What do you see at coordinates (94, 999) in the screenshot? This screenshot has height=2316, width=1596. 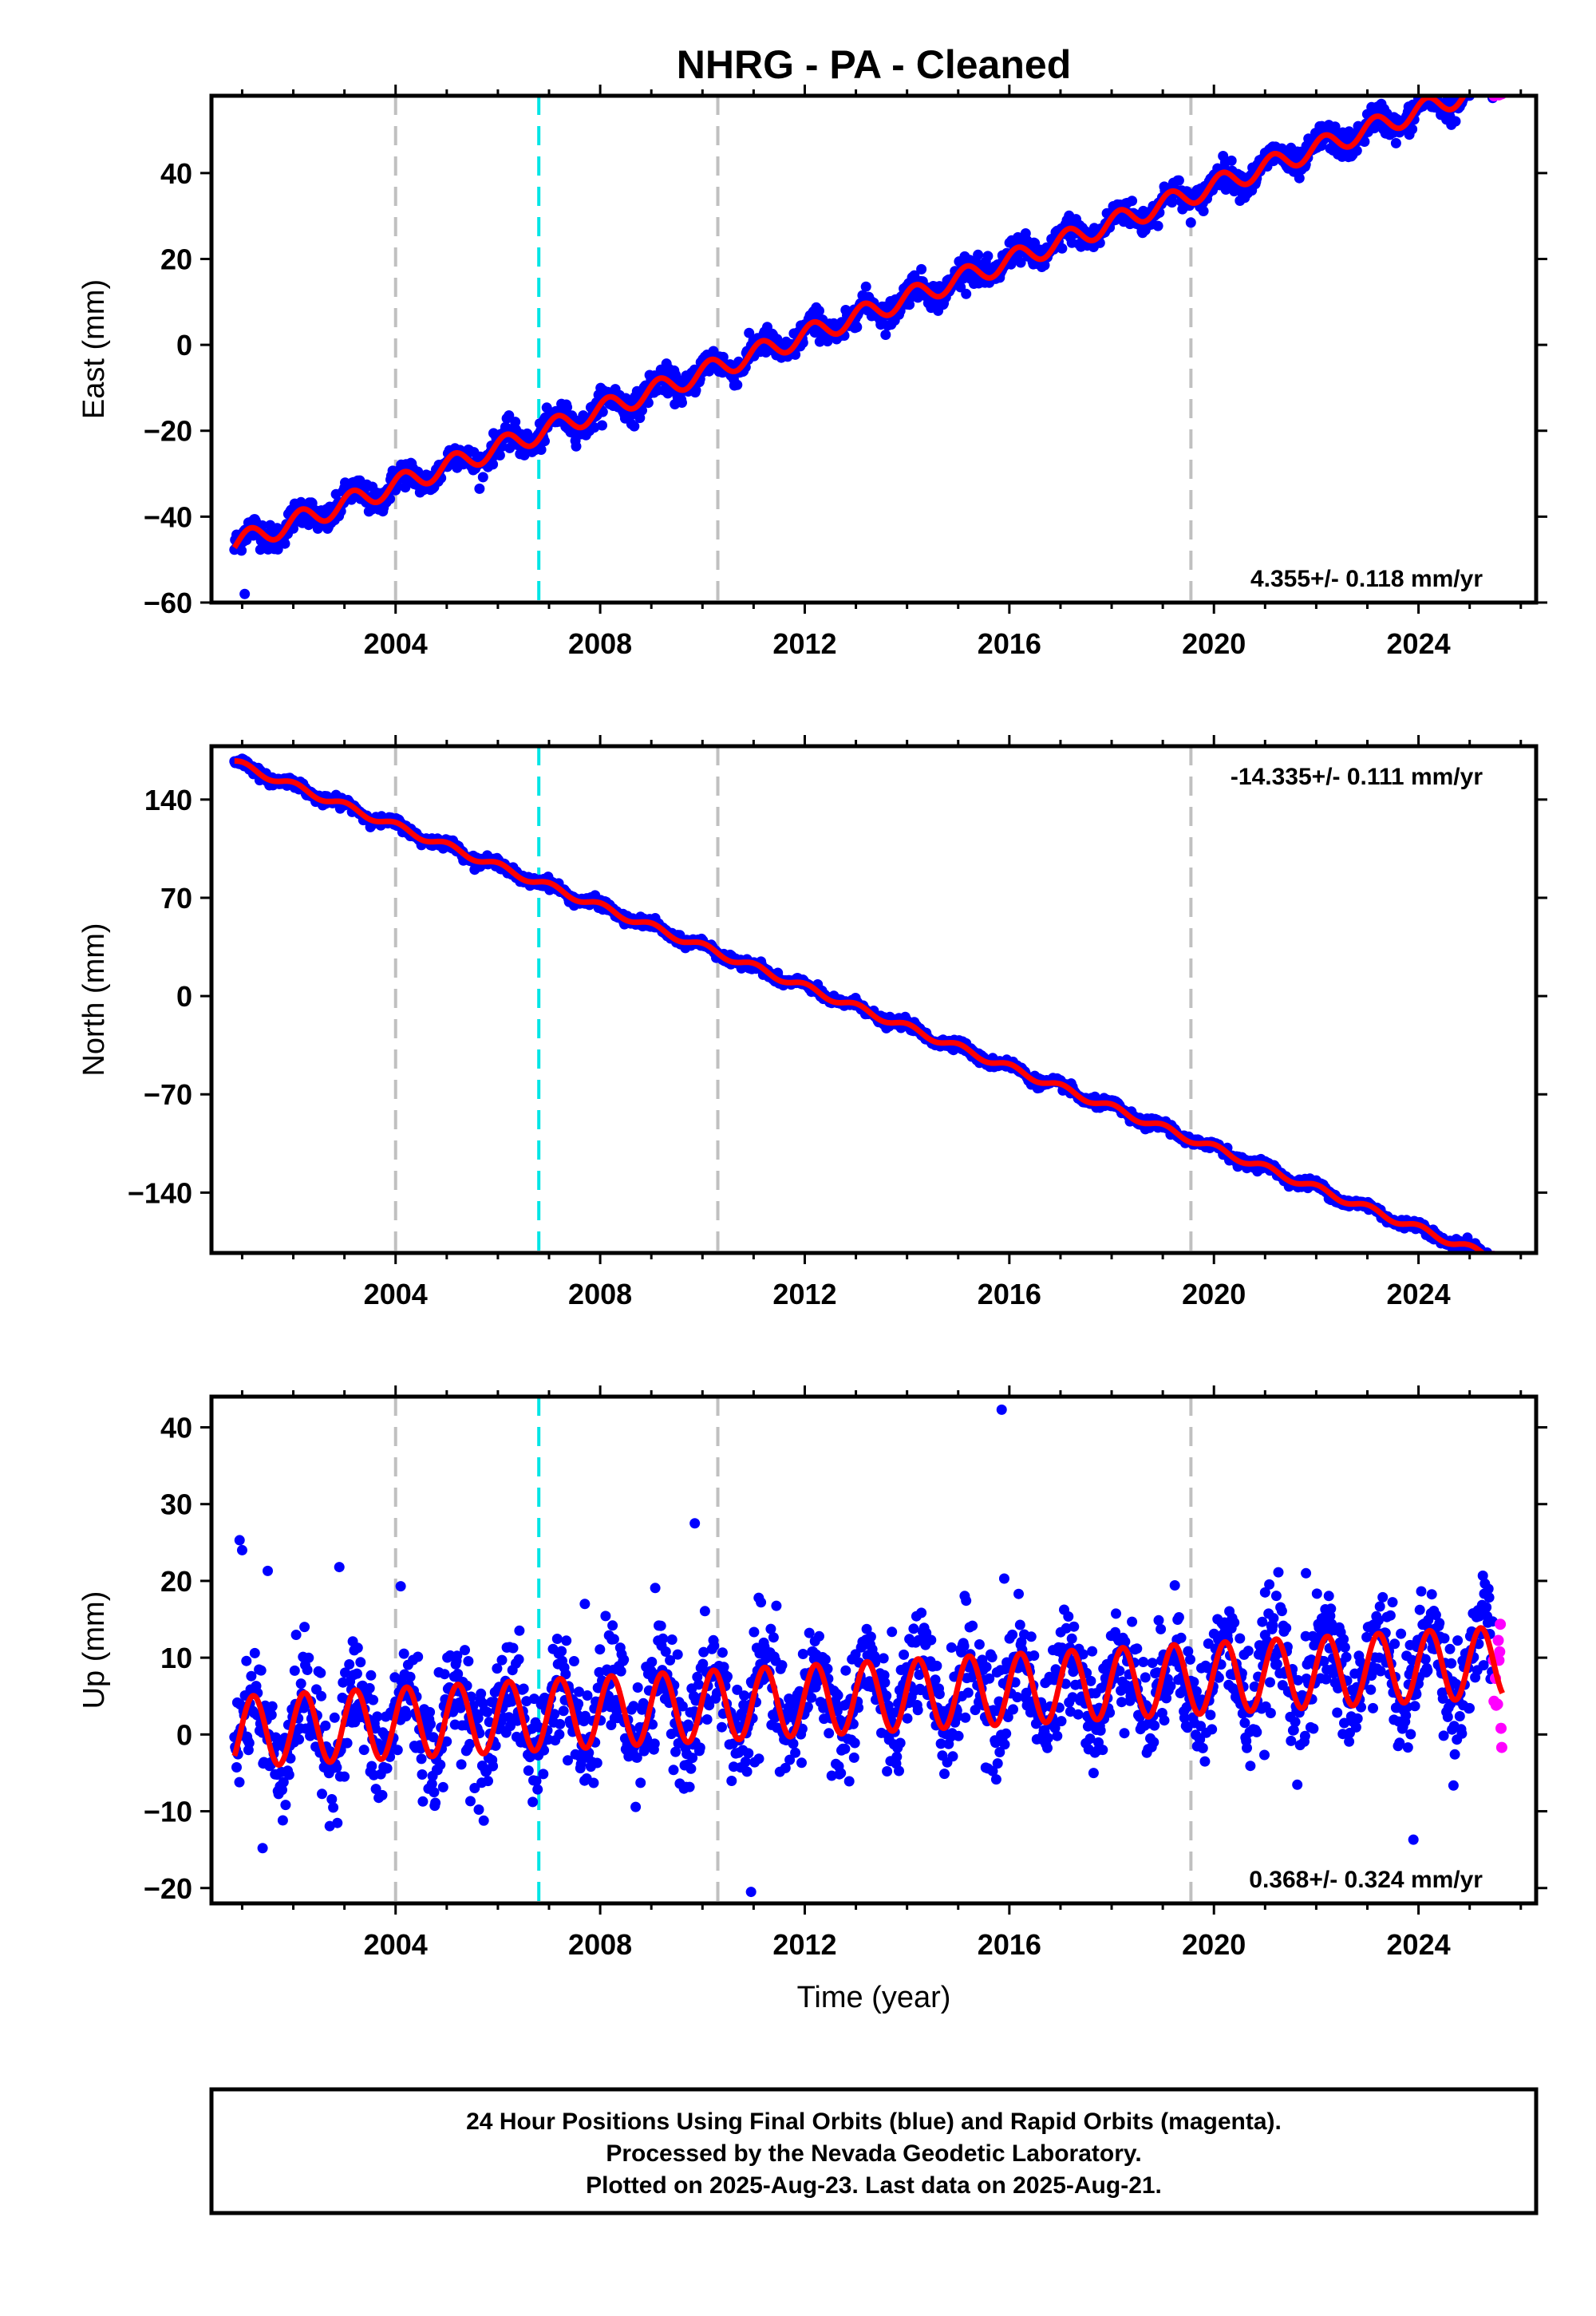 I see `y-axis-label: North (mm)` at bounding box center [94, 999].